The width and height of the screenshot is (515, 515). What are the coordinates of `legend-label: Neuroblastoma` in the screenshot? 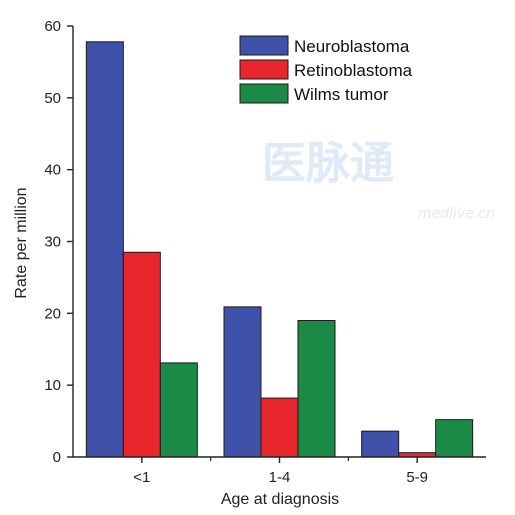 It's located at (352, 46).